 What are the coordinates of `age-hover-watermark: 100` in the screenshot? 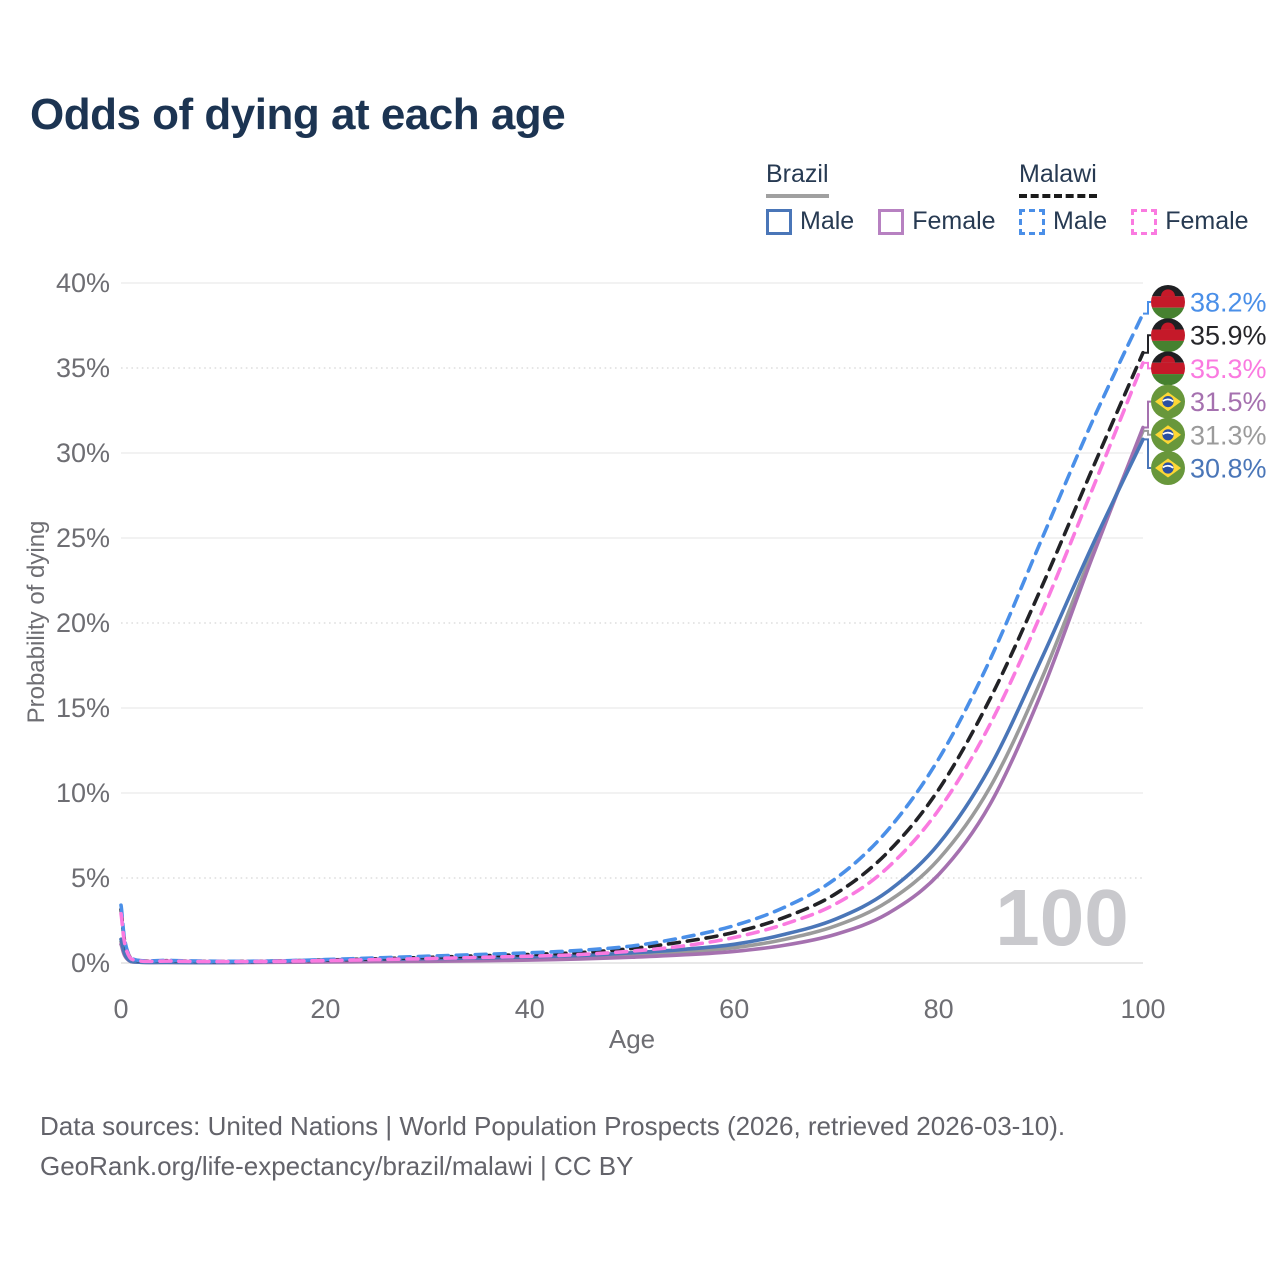 It's located at (1061, 917).